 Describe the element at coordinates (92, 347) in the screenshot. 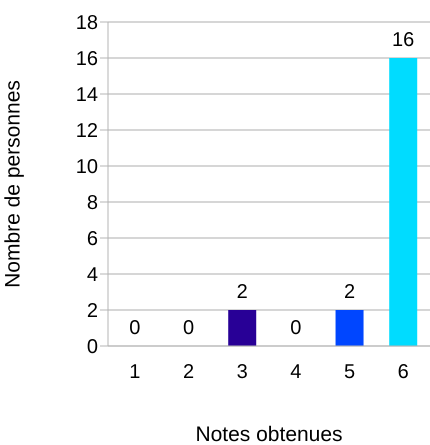

I see `y-tick-label: 0` at that location.